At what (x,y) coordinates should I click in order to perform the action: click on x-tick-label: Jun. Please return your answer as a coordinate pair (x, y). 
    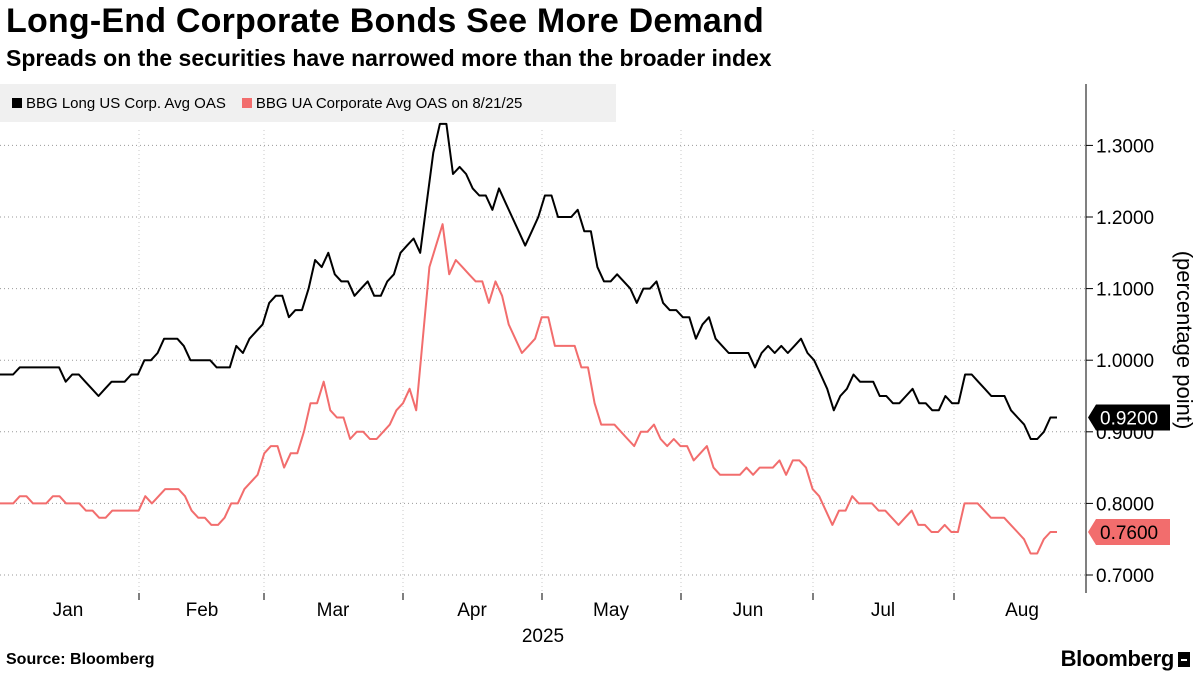
    Looking at the image, I should click on (748, 610).